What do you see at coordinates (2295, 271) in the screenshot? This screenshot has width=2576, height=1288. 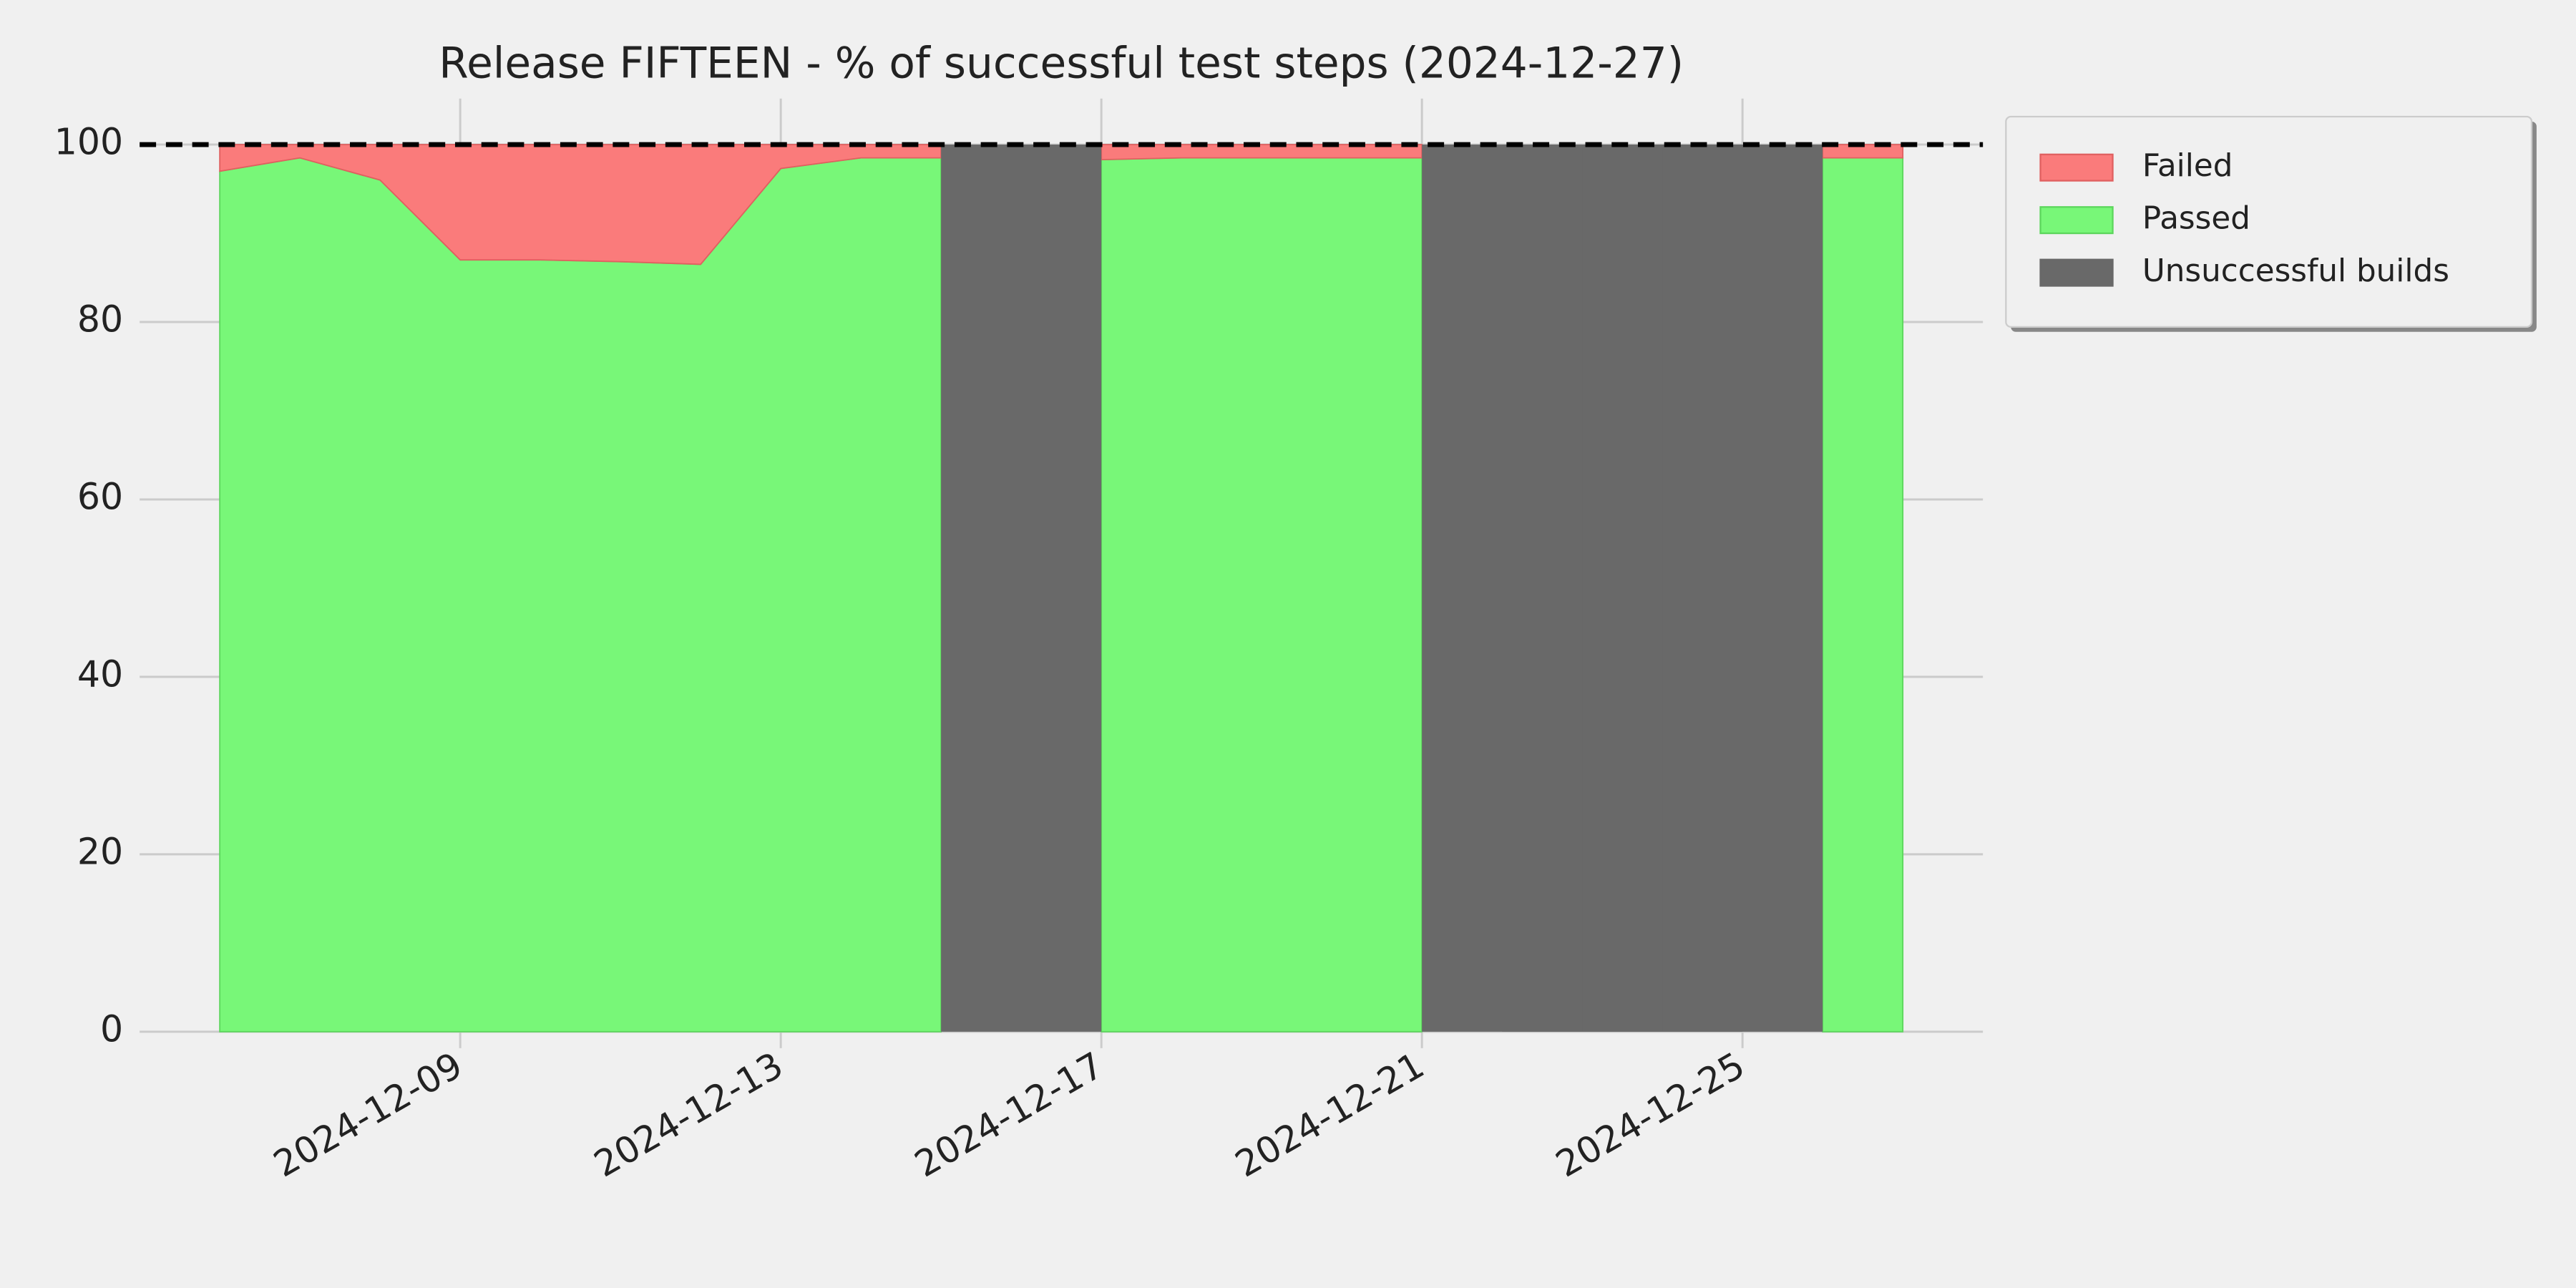 I see `legend-label: Unsuccessful builds` at bounding box center [2295, 271].